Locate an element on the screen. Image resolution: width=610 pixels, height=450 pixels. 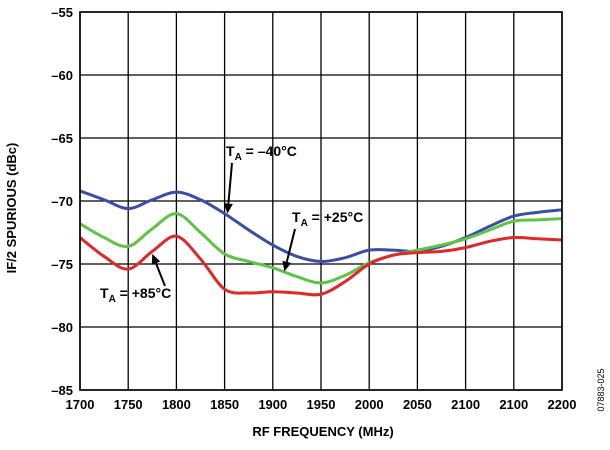
x-tick-label: 1950 is located at coordinates (321, 404).